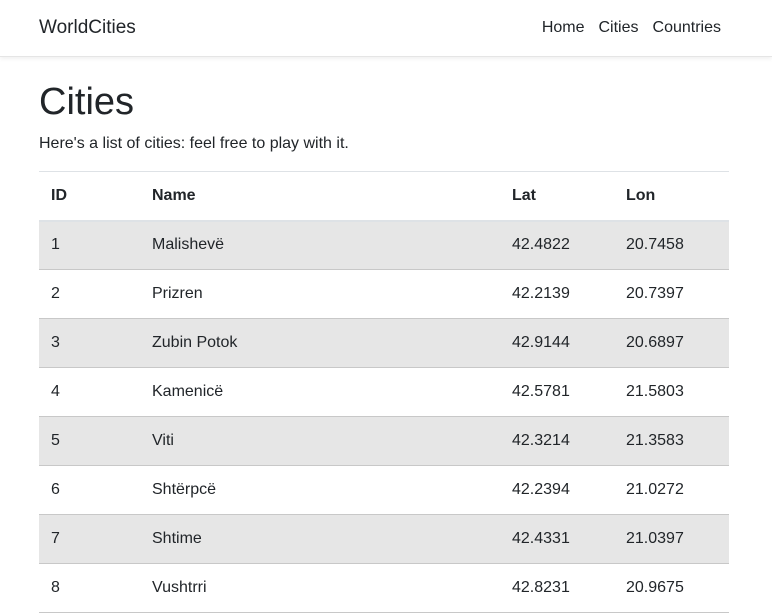 The width and height of the screenshot is (772, 613). What do you see at coordinates (541, 489) in the screenshot?
I see `cell-lat: 42.2394` at bounding box center [541, 489].